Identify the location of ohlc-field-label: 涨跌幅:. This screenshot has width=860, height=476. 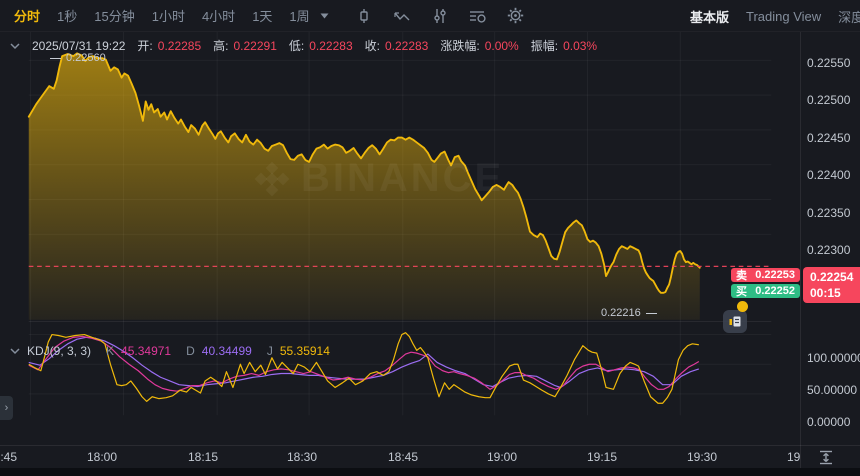
(460, 46).